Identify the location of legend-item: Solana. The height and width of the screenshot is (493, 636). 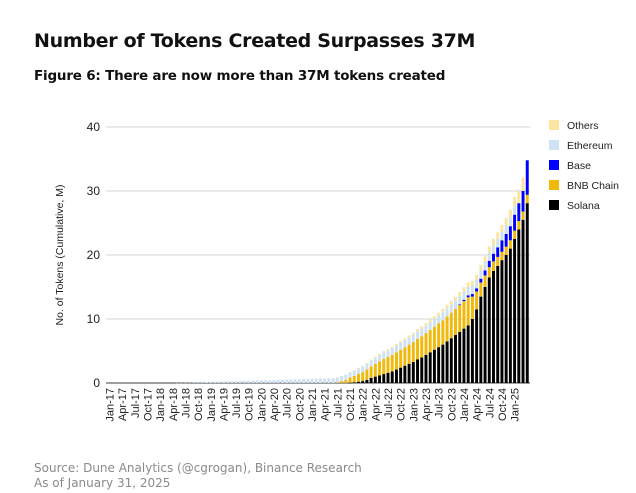
(574, 206).